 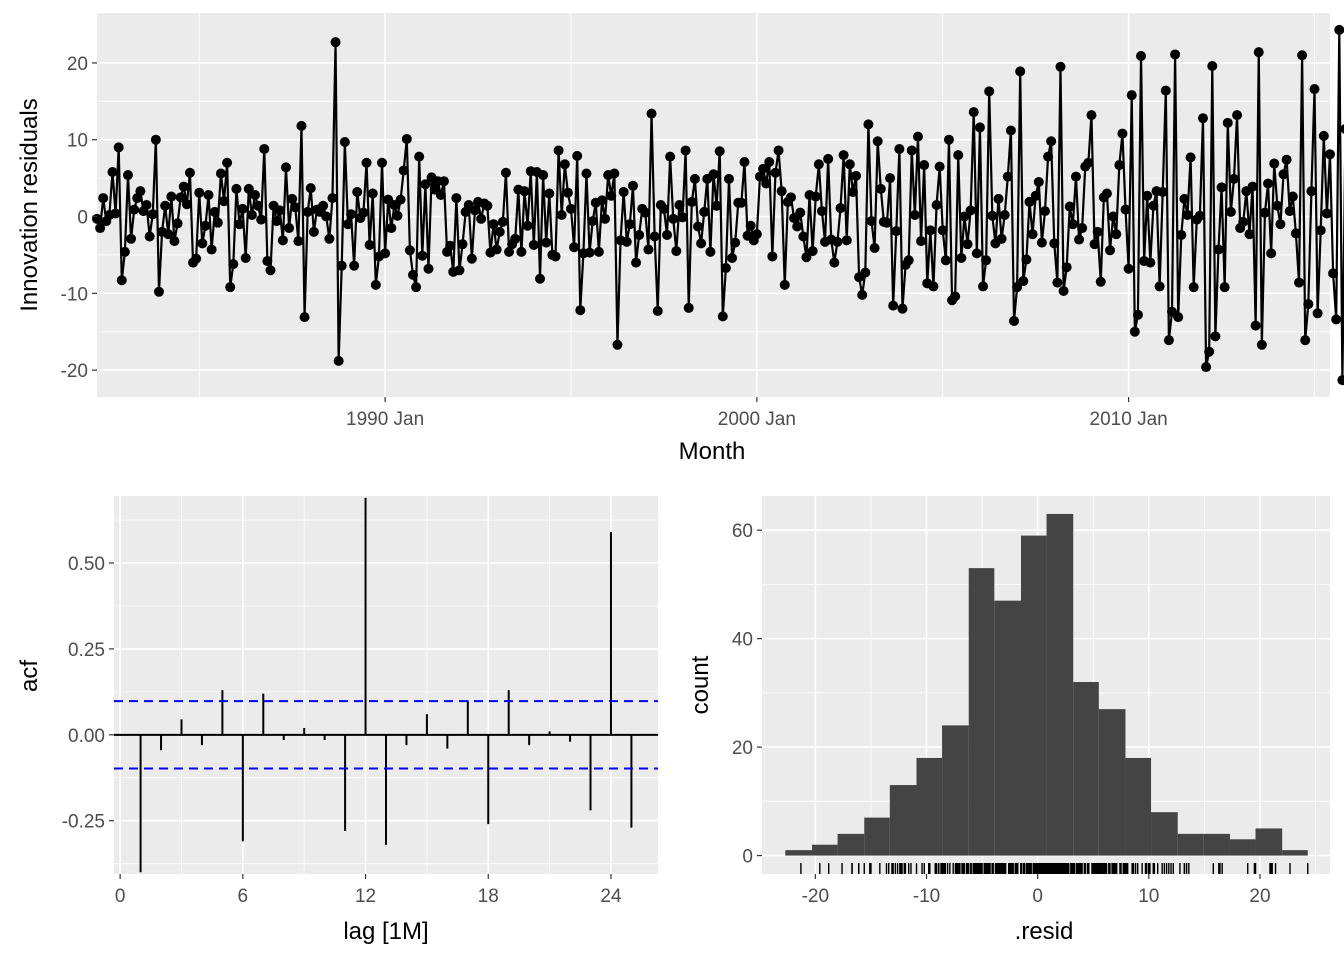 What do you see at coordinates (747, 857) in the screenshot?
I see `histogram-y-tick-label: 0` at bounding box center [747, 857].